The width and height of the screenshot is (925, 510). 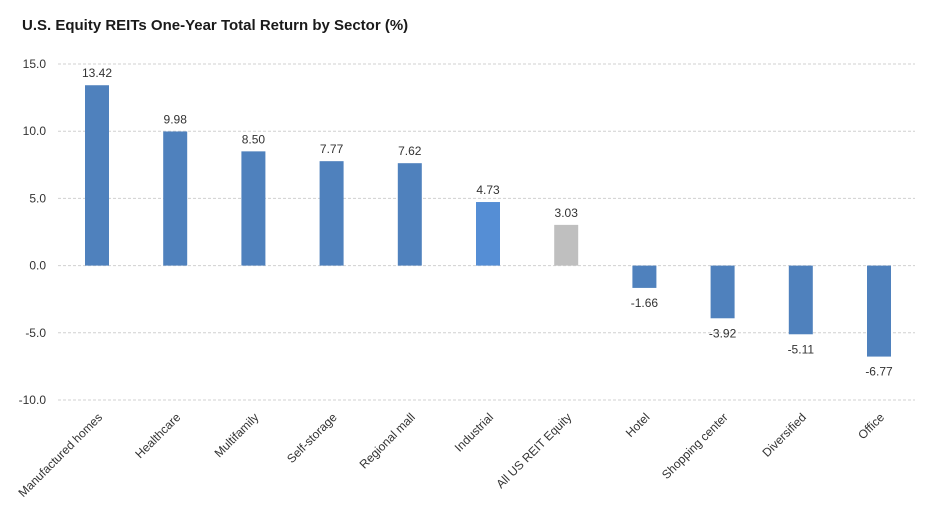 I want to click on data-label: -6.77, so click(x=879, y=372).